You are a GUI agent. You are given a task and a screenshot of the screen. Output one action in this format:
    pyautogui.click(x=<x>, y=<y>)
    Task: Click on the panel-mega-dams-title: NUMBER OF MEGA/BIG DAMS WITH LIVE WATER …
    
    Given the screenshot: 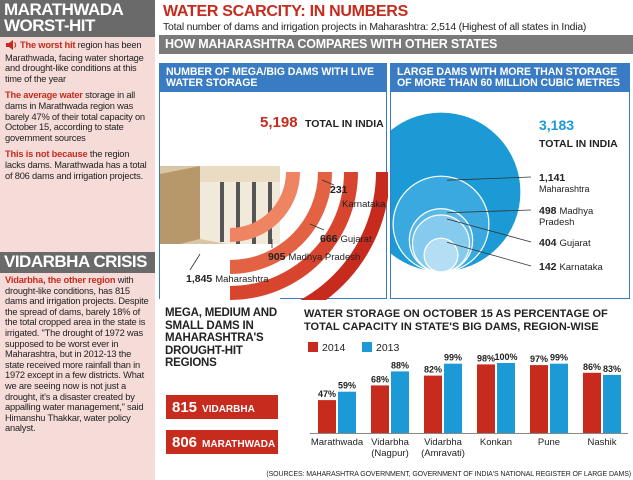 What is the action you would take?
    pyautogui.click(x=273, y=78)
    